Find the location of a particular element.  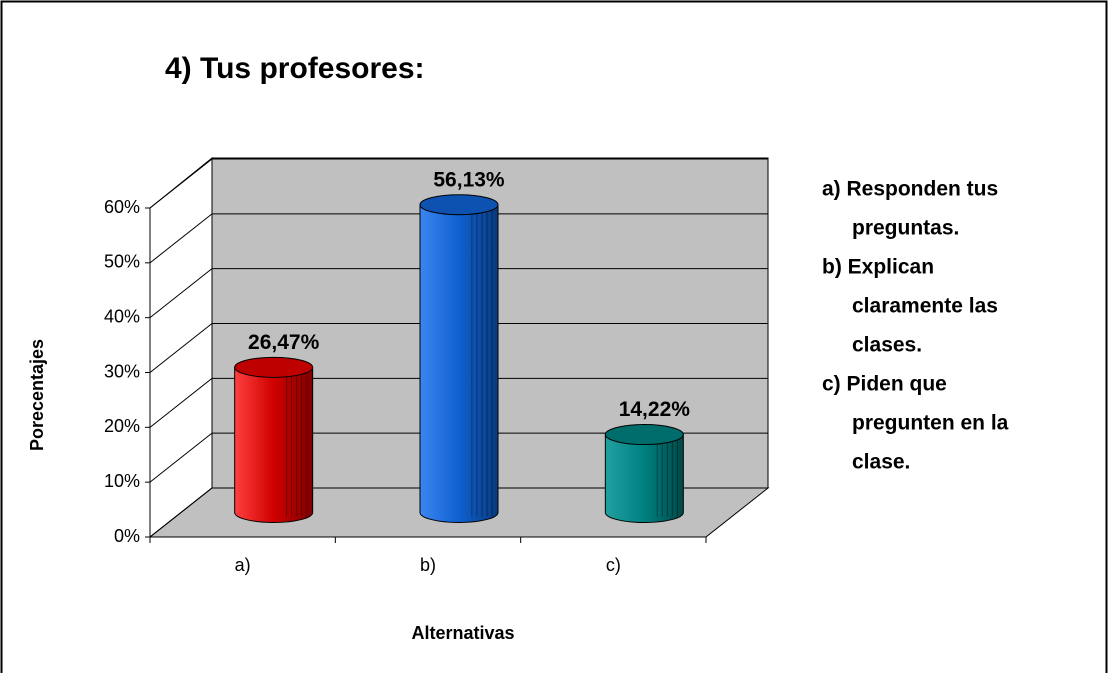

chart-title: 4) Tus profesores: is located at coordinates (295, 68).